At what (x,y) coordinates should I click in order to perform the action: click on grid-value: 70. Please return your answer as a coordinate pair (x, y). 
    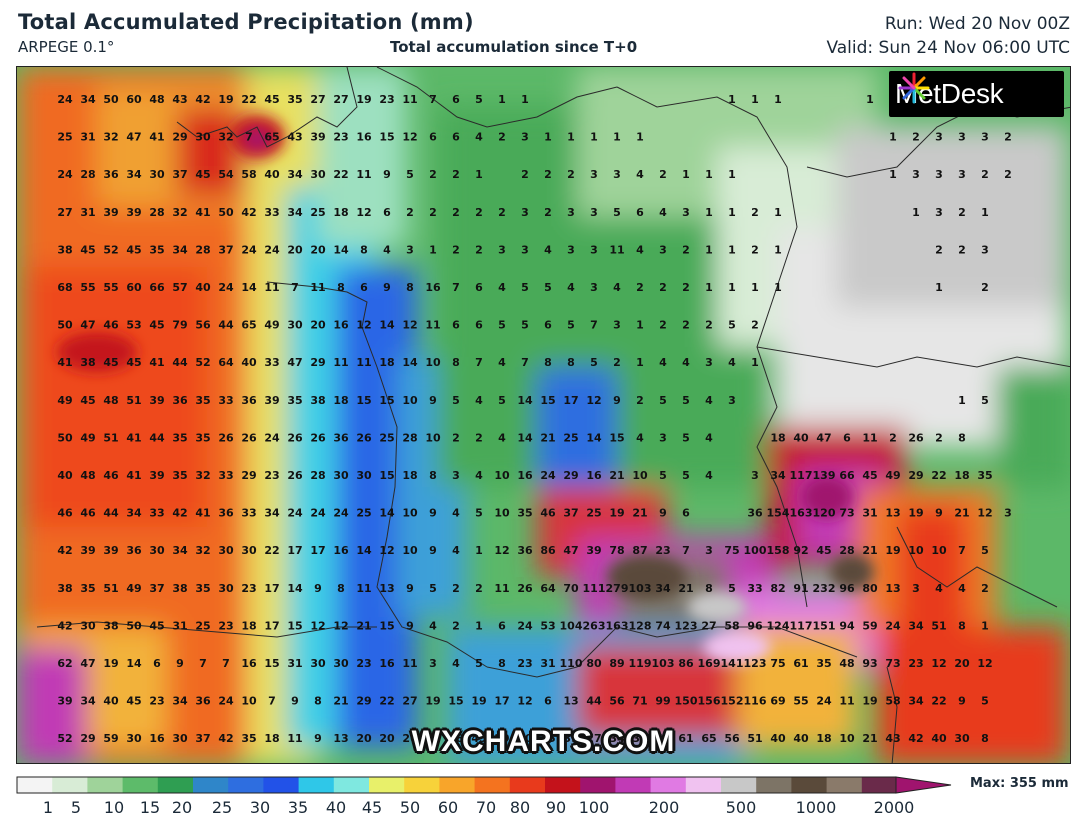
    Looking at the image, I should click on (571, 588).